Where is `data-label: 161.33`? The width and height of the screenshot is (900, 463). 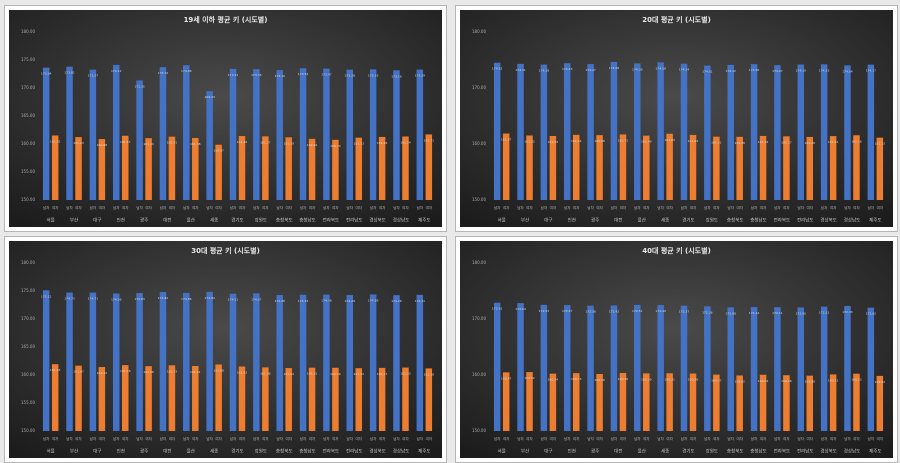
data-label: 161.33 is located at coordinates (405, 374).